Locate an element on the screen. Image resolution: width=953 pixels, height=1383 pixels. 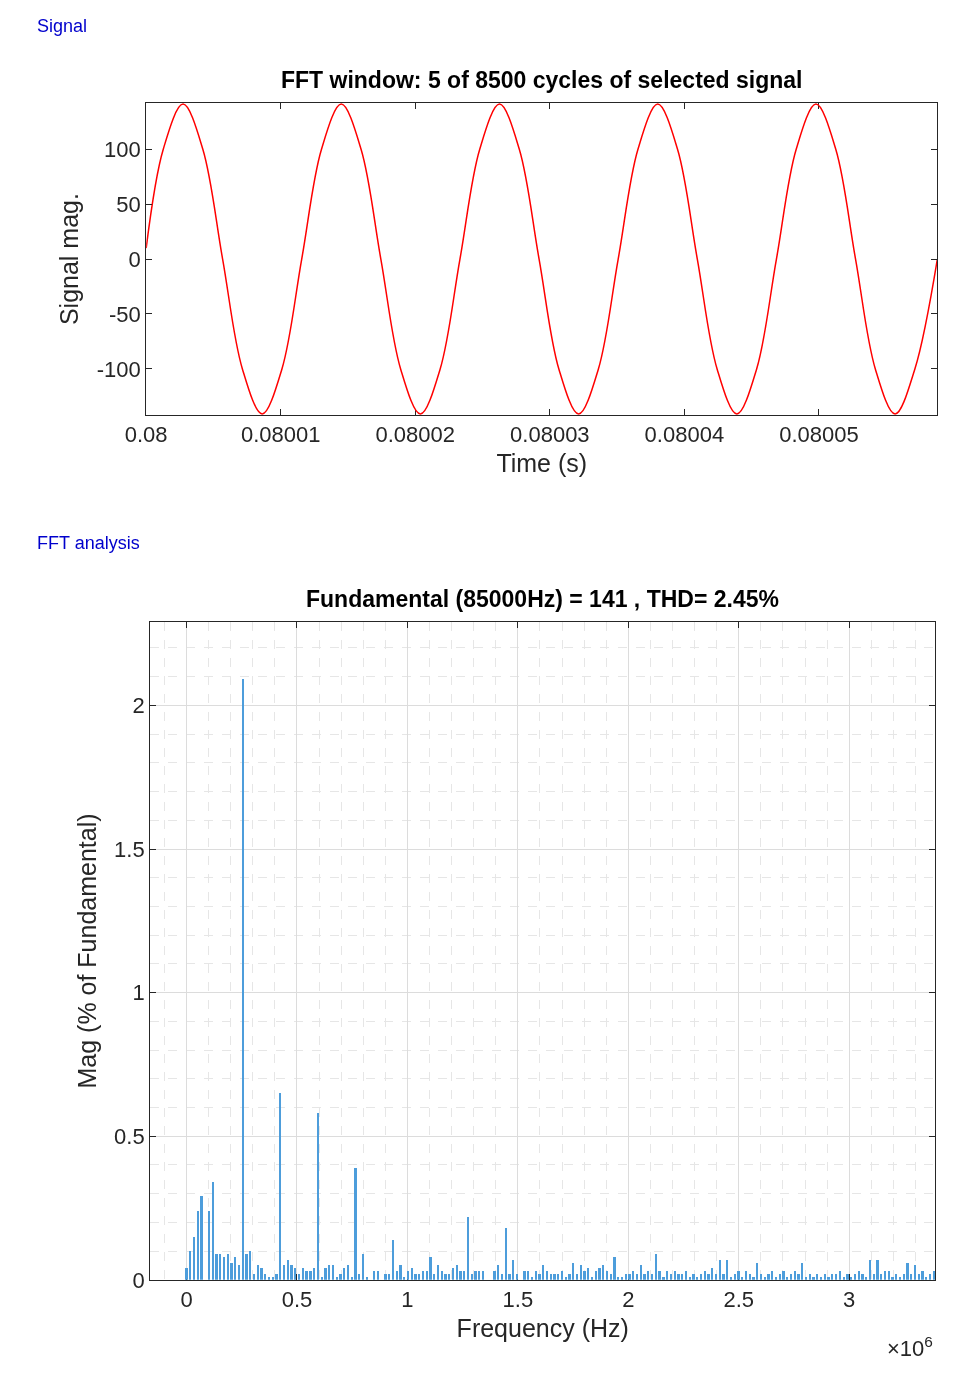
text: Signal is located at coordinates (62, 26).